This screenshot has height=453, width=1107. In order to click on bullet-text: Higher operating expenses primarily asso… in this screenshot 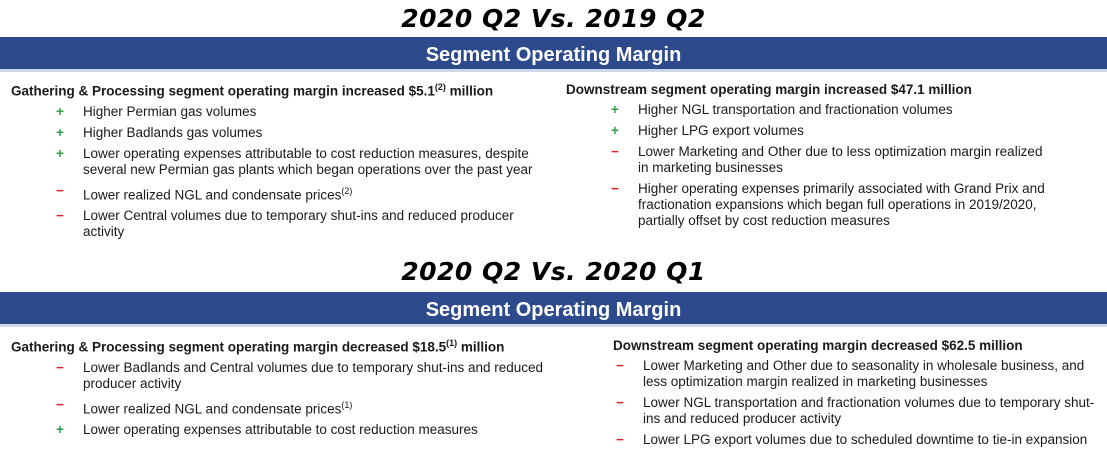, I will do `click(841, 204)`.